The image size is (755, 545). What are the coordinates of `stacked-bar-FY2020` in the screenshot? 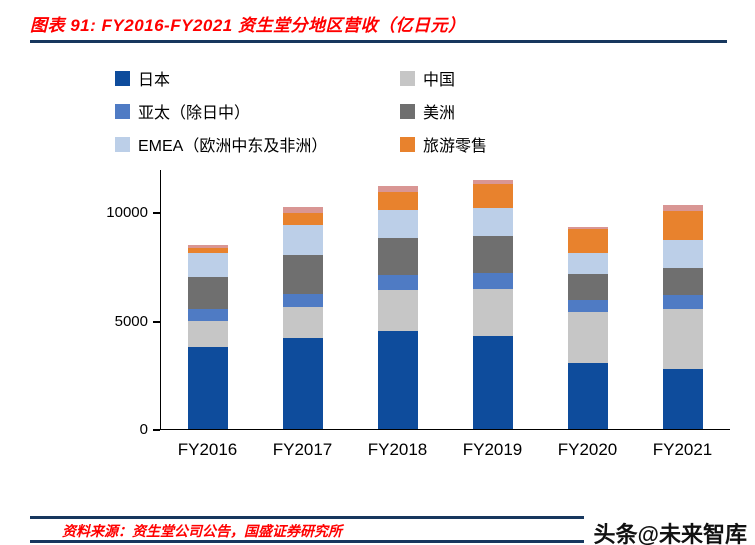 It's located at (587, 328).